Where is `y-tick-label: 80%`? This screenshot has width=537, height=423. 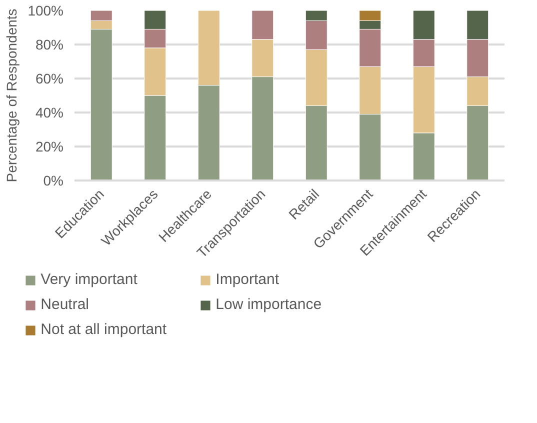
y-tick-label: 80% is located at coordinates (49, 44).